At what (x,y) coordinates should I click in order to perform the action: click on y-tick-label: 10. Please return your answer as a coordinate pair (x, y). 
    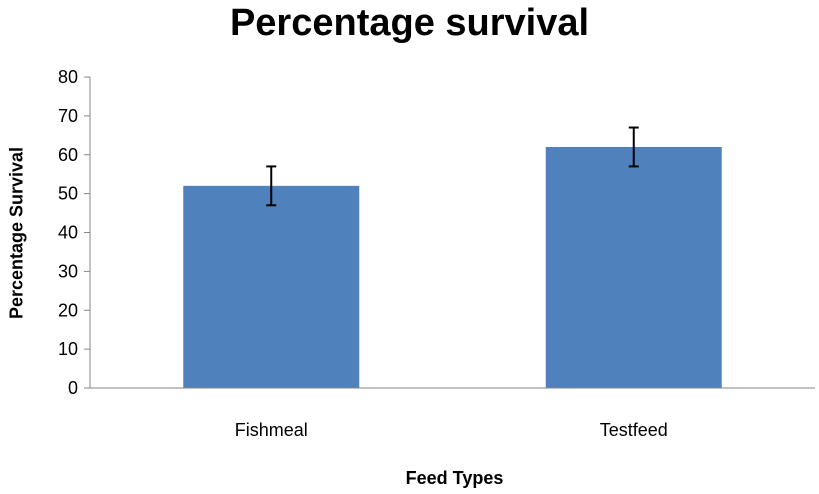
    Looking at the image, I should click on (68, 349).